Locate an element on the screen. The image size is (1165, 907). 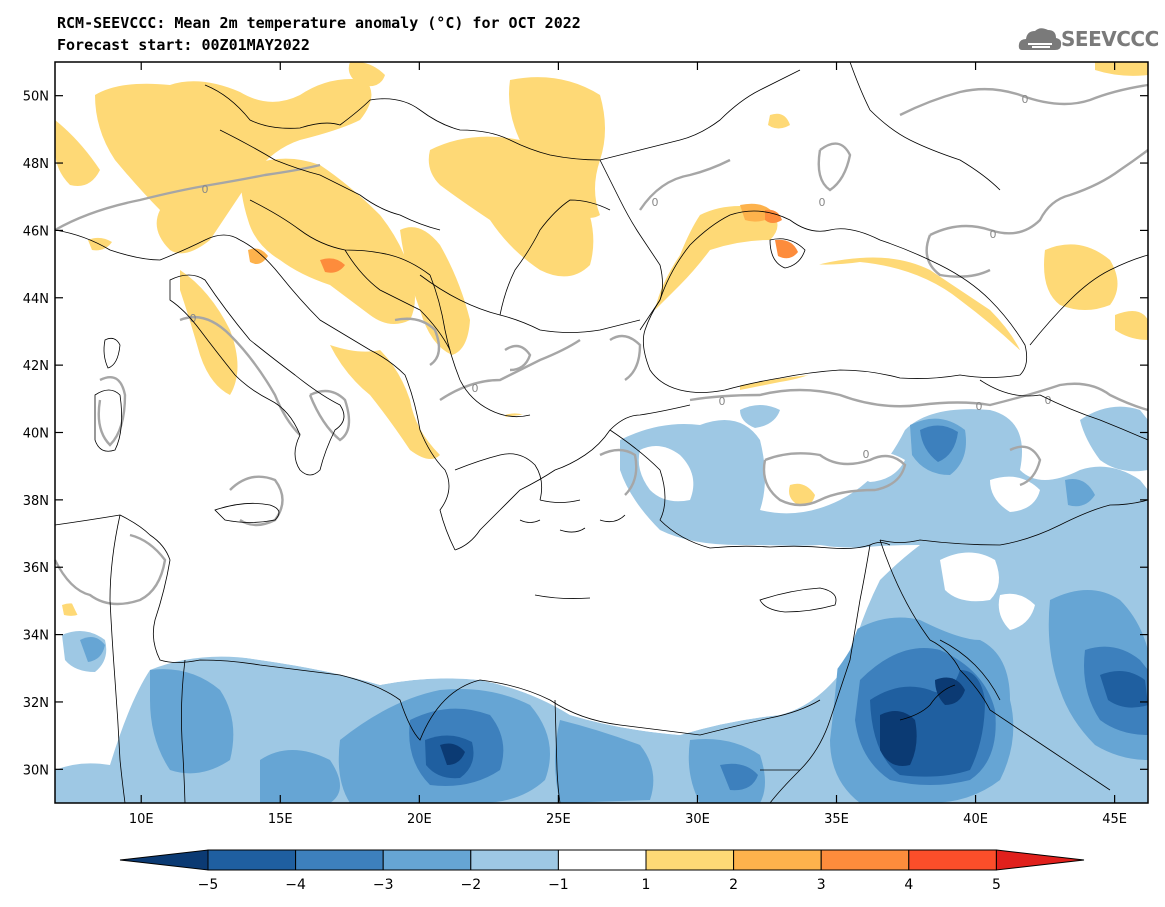
colorbar-label: 2 is located at coordinates (733, 885).